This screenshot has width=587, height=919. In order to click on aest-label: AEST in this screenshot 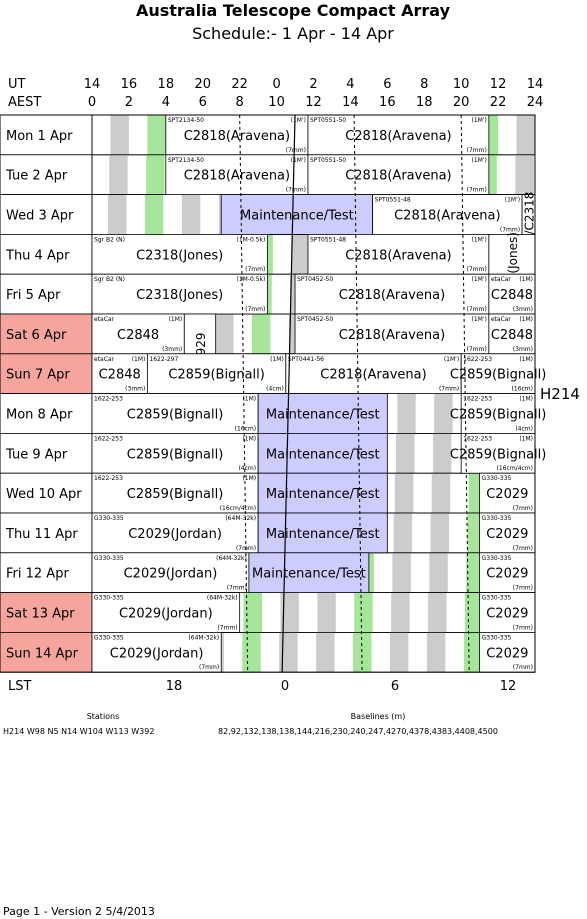, I will do `click(24, 102)`.